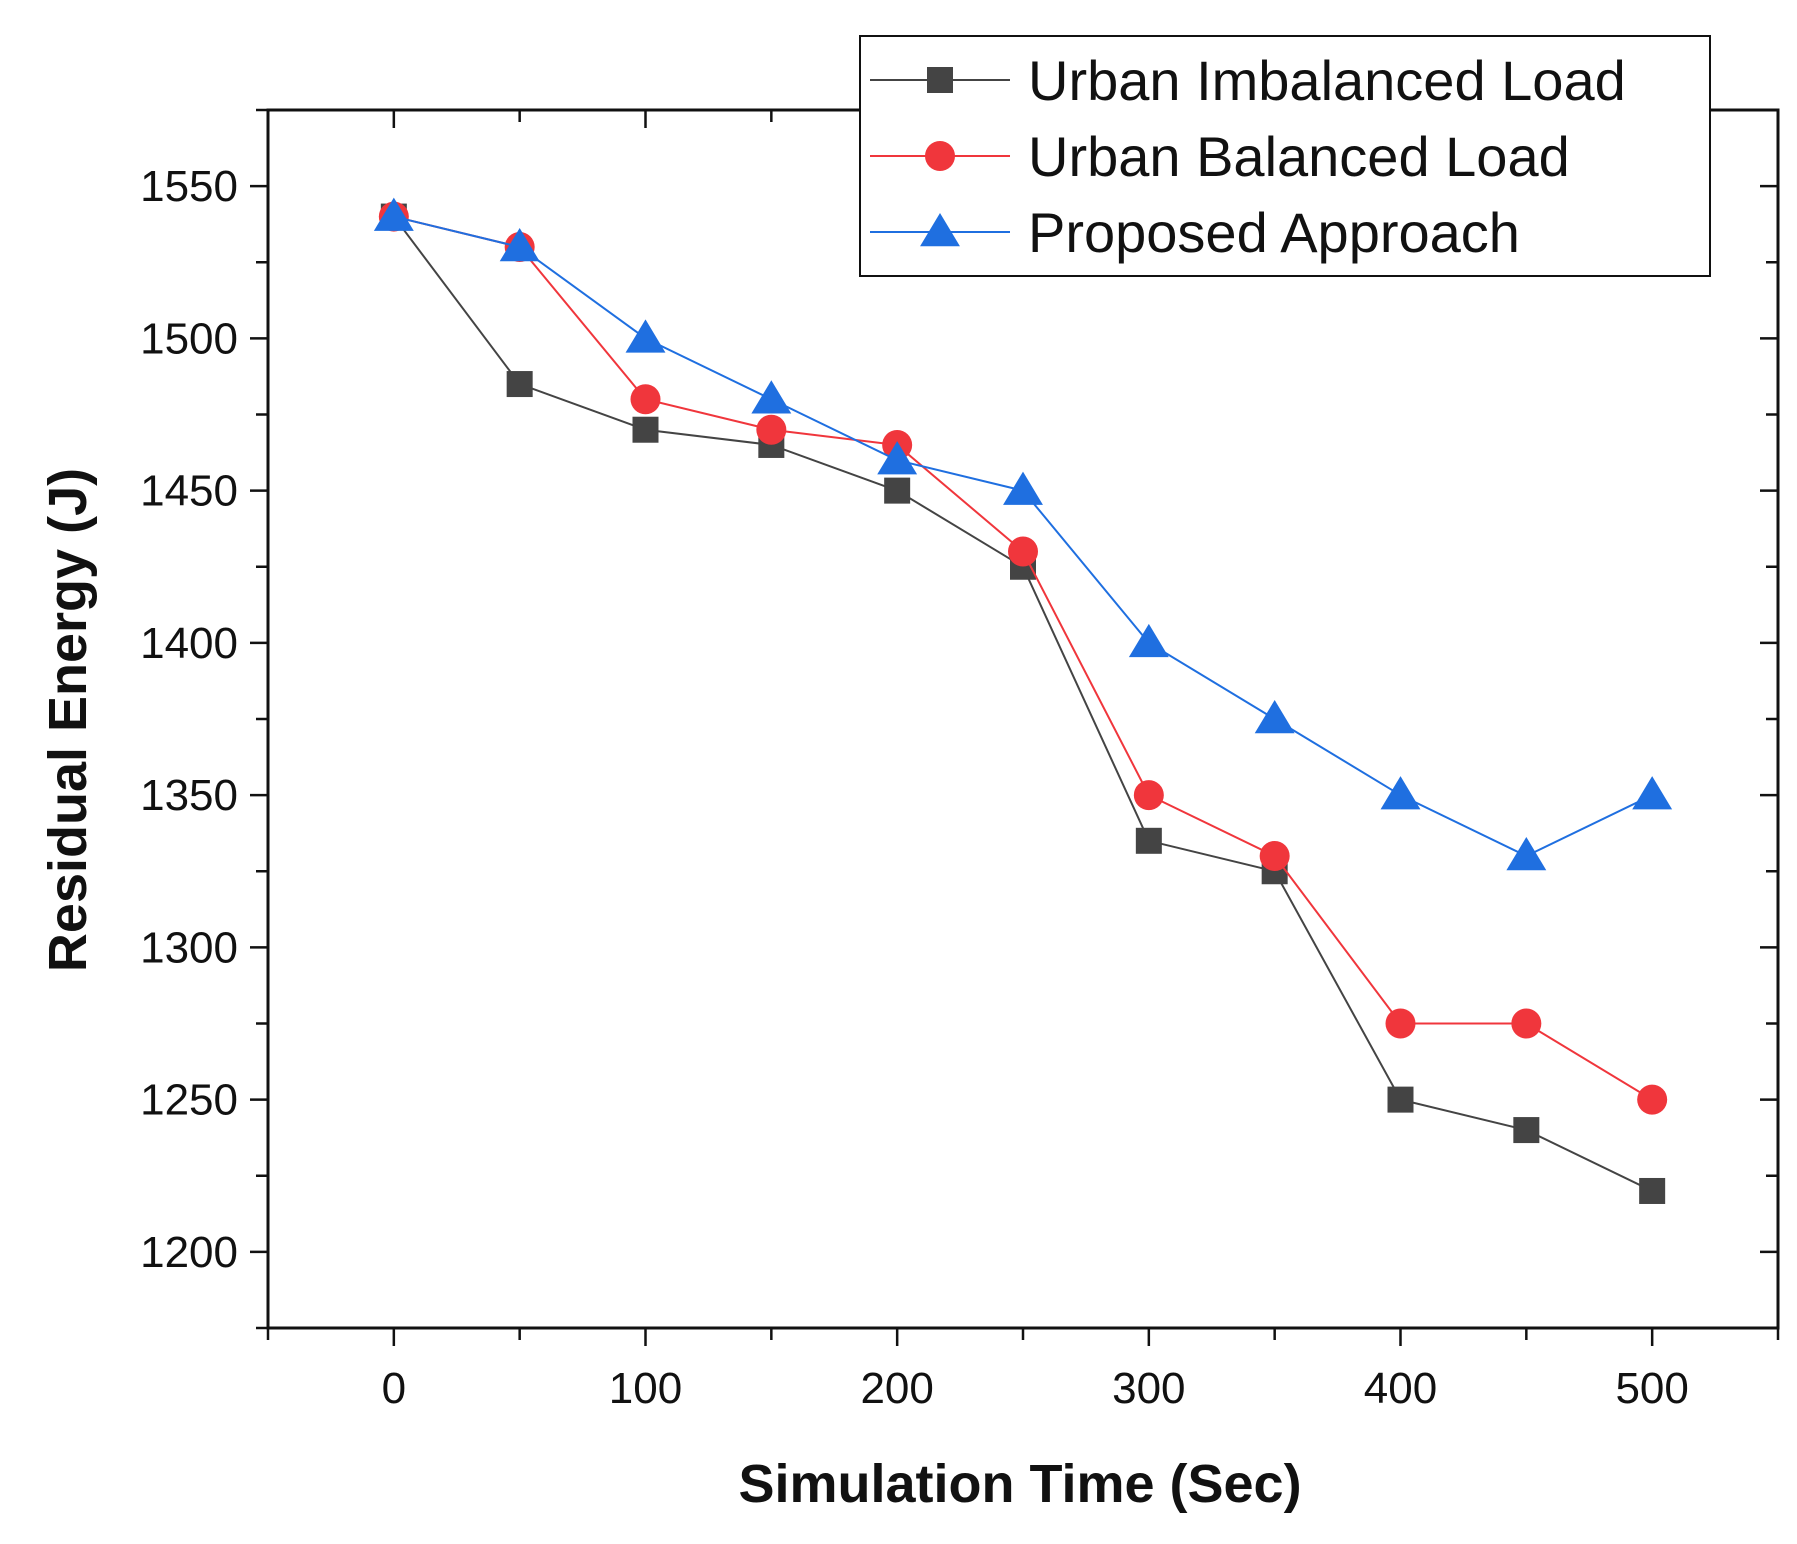  What do you see at coordinates (394, 1388) in the screenshot?
I see `x-tick-label: 0` at bounding box center [394, 1388].